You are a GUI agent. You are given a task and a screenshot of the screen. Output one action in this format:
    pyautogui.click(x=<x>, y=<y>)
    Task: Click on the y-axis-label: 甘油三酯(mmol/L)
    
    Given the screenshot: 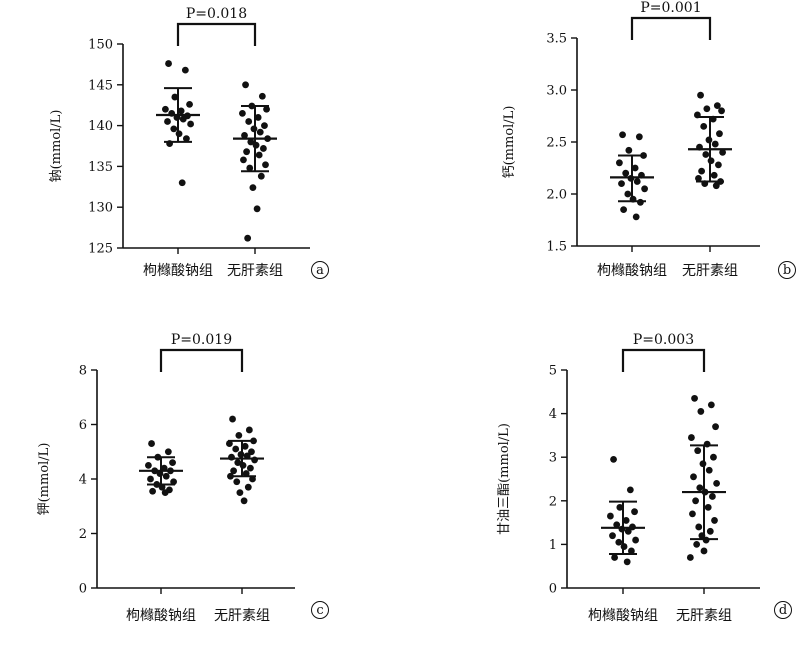 What is the action you would take?
    pyautogui.click(x=504, y=479)
    